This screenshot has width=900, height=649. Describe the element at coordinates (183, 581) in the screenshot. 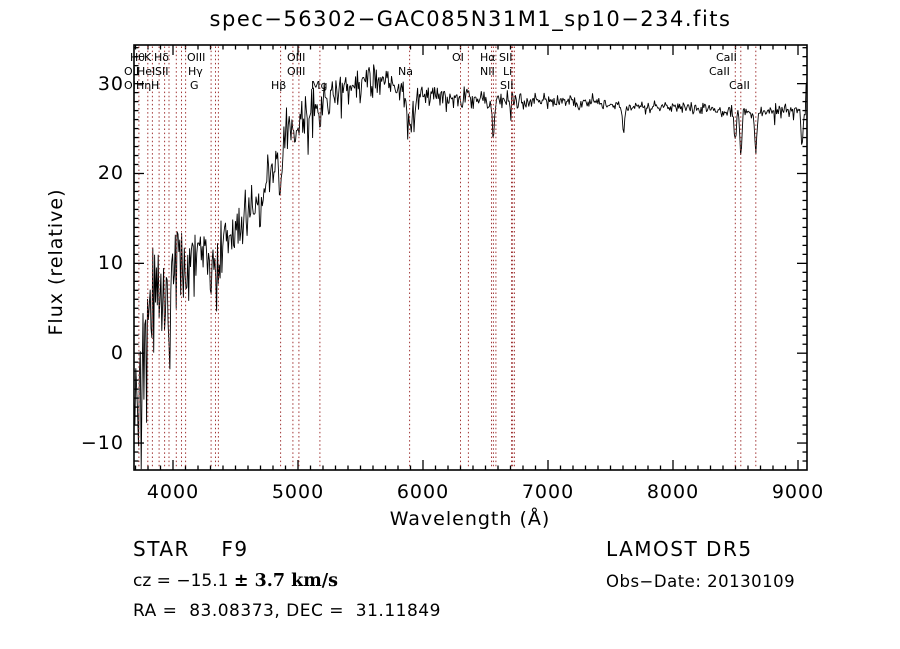

I see `cz-prefix: cz = −15.1` at that location.